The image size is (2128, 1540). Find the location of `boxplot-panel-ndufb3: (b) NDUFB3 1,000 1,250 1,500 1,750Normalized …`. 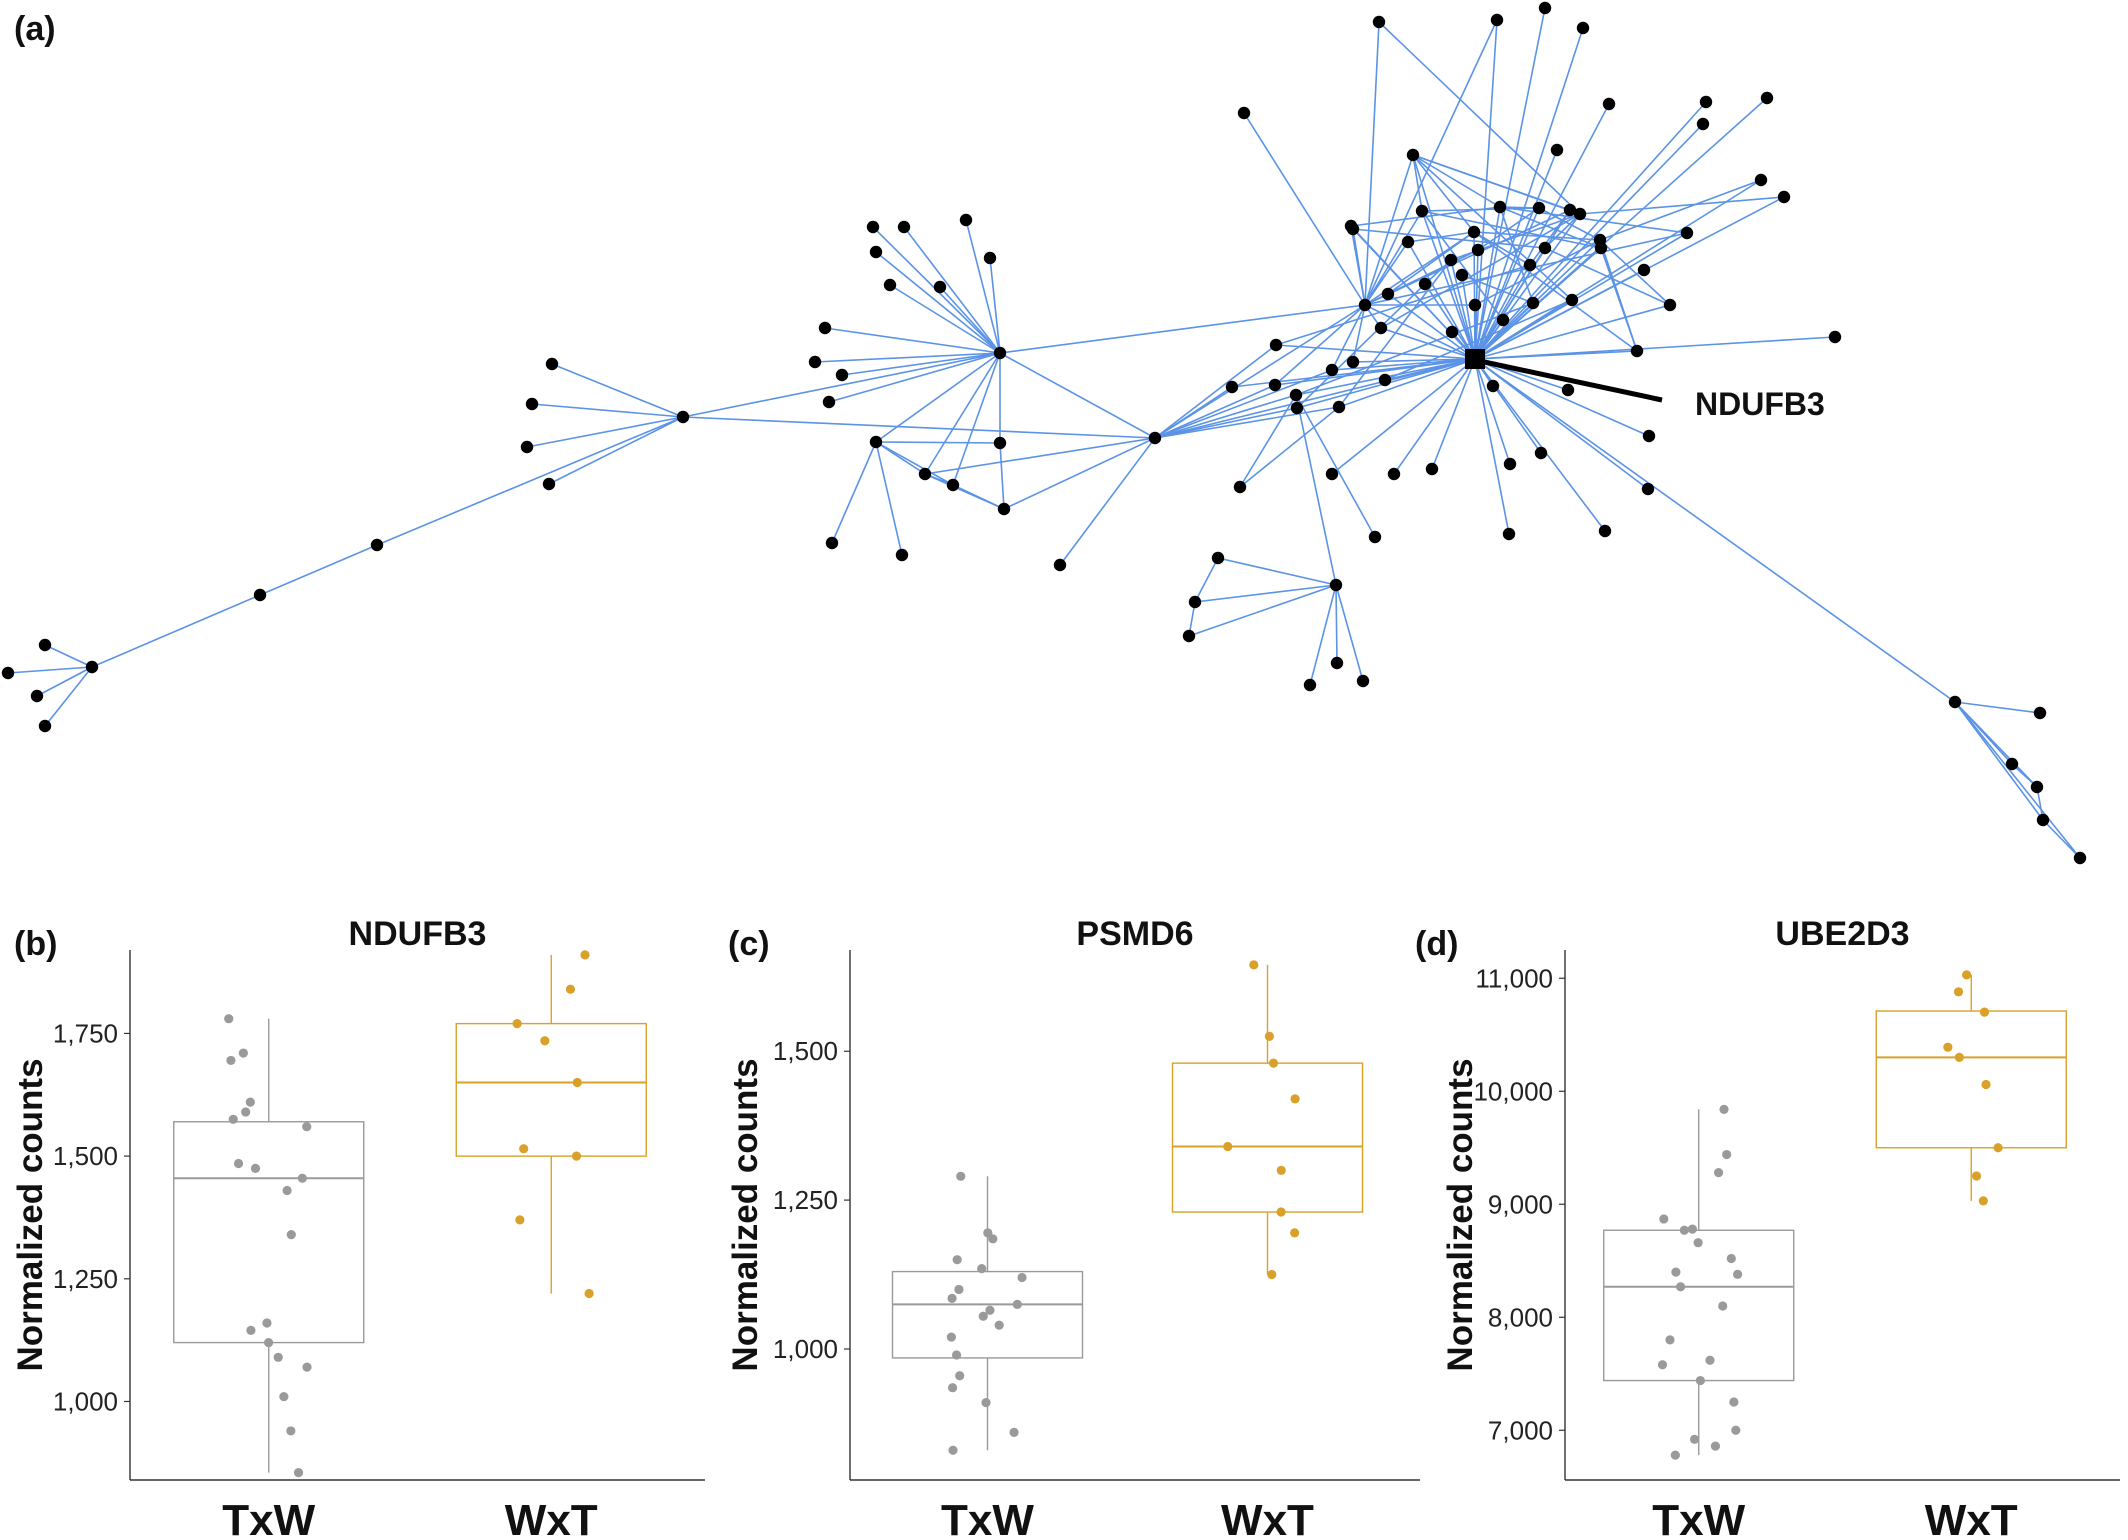

boxplot-panel-ndufb3: (b) NDUFB3 1,000 1,250 1,500 1,750Normalized … is located at coordinates (358, 1227).